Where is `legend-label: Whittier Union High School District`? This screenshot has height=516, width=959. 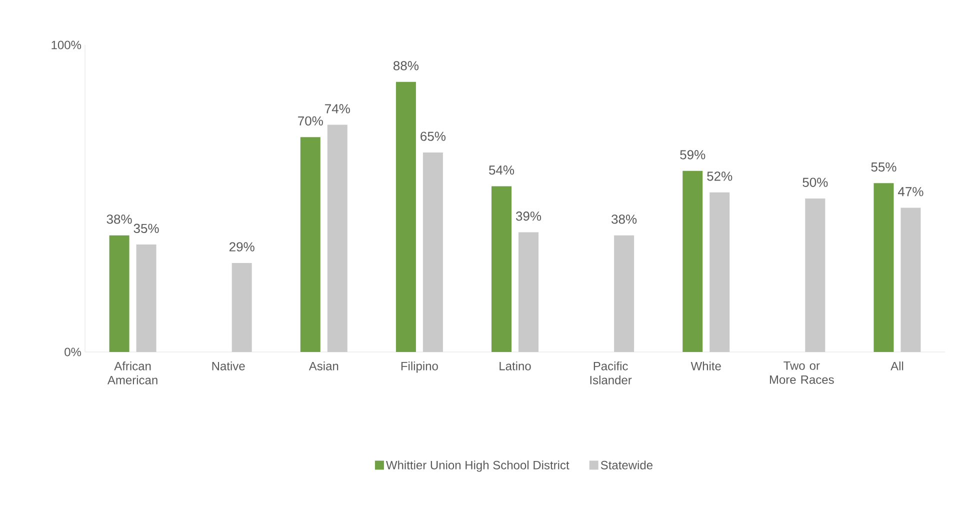 legend-label: Whittier Union High School District is located at coordinates (478, 466).